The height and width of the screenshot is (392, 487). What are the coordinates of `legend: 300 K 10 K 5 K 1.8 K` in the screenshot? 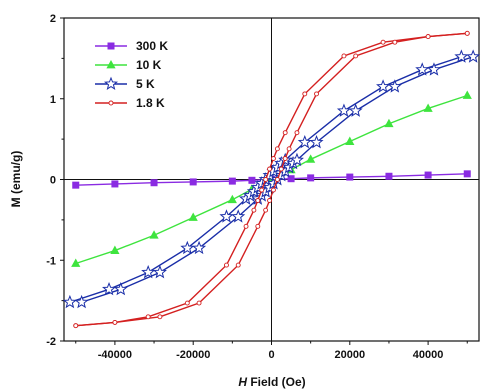 It's located at (131, 74).